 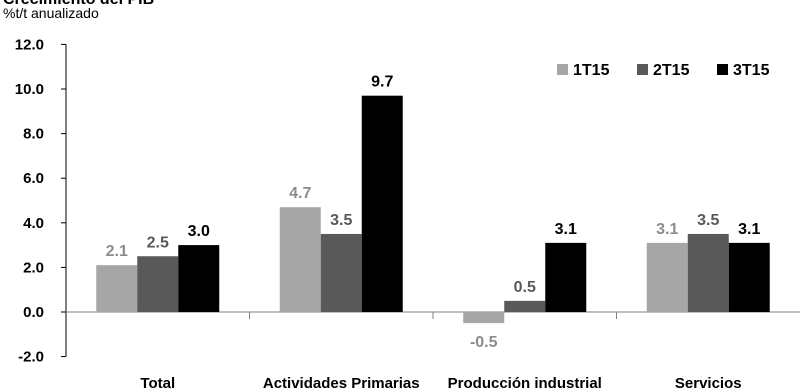 I want to click on data-label: 2.5, so click(x=158, y=242).